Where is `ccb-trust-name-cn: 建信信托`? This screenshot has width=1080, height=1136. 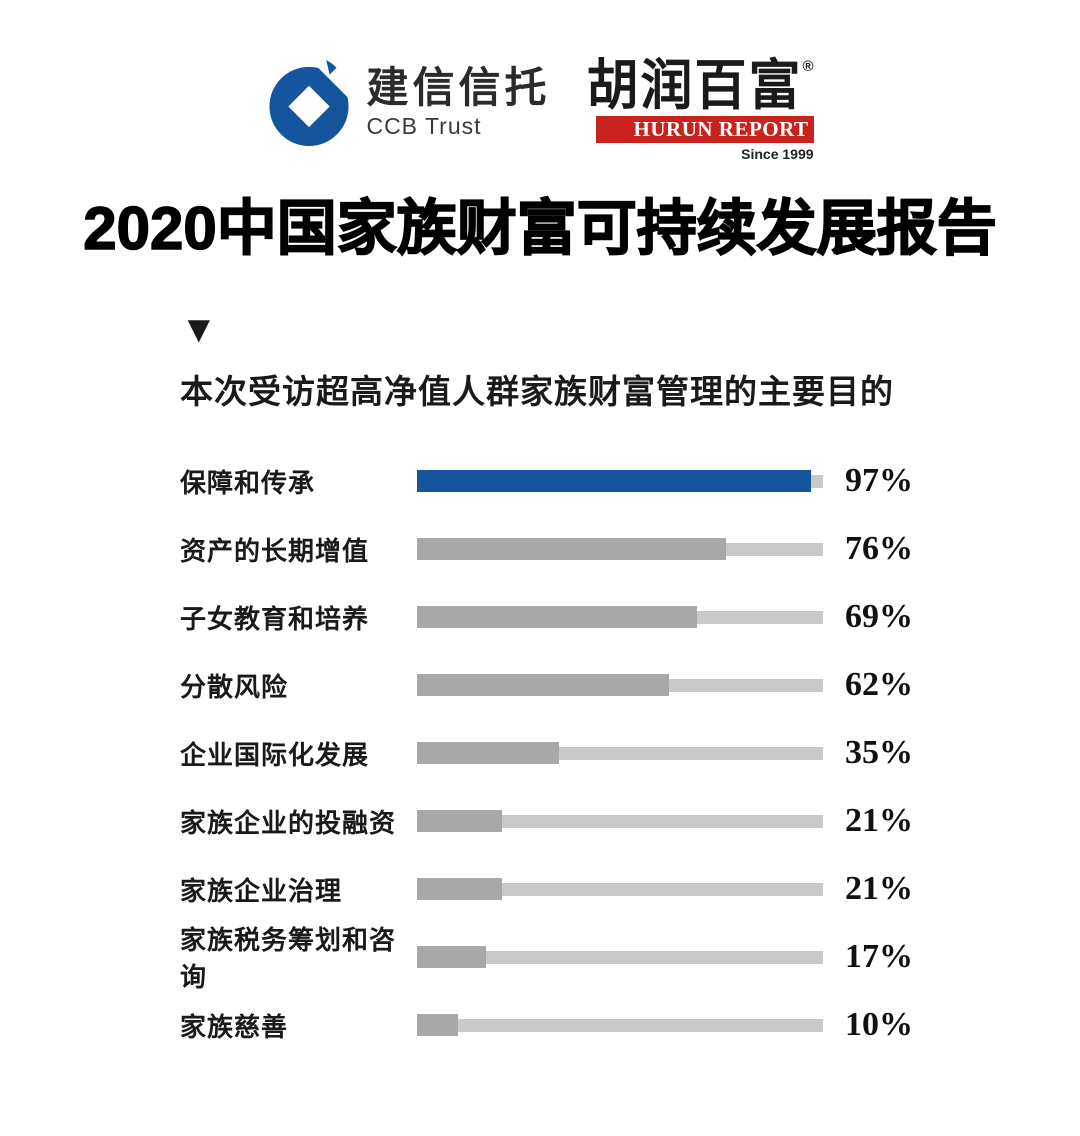 ccb-trust-name-cn: 建信信托 is located at coordinates (458, 87).